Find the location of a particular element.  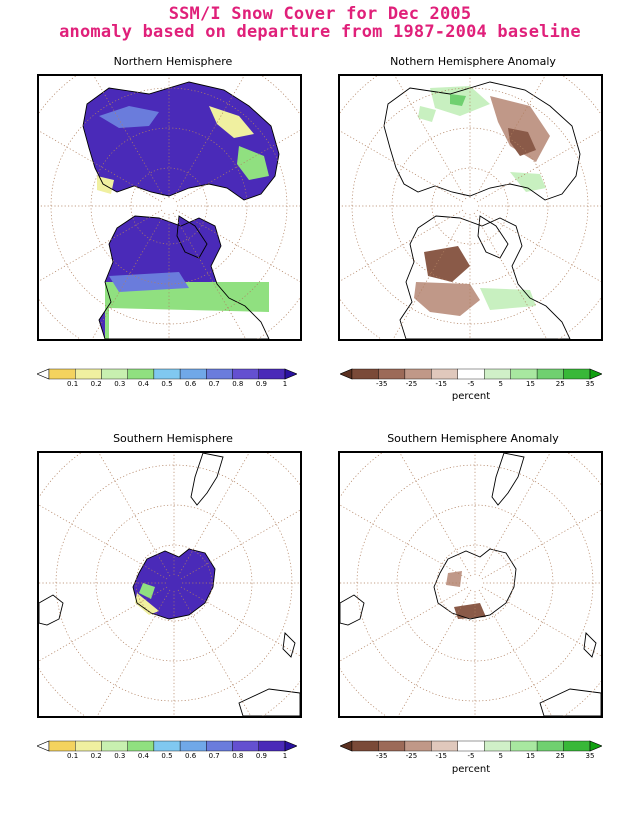

colorbar-tick-label: 0.6 is located at coordinates (191, 384).